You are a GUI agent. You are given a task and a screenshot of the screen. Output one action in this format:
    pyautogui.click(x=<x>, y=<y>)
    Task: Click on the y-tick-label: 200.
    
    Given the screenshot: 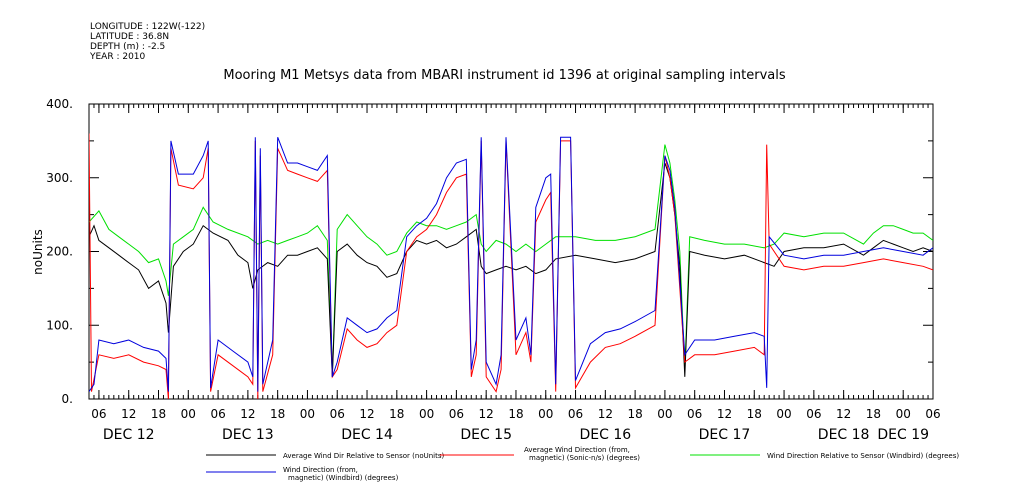 What is the action you would take?
    pyautogui.click(x=59, y=252)
    